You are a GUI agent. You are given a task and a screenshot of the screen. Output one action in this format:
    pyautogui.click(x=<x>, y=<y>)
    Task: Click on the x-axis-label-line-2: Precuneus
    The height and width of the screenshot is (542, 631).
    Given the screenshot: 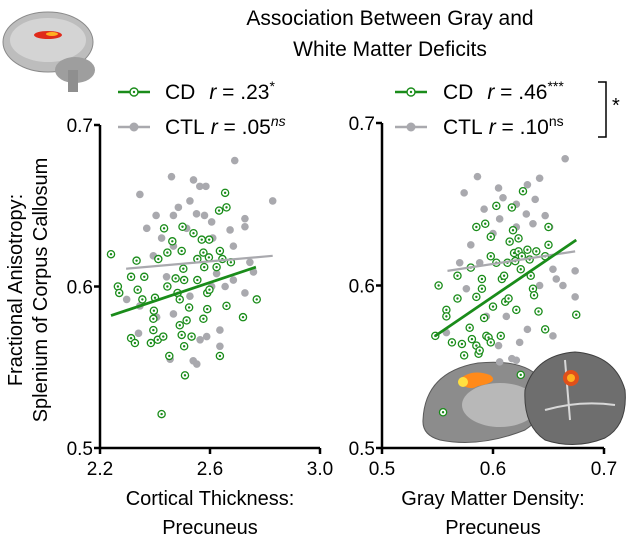 What is the action you would take?
    pyautogui.click(x=210, y=528)
    